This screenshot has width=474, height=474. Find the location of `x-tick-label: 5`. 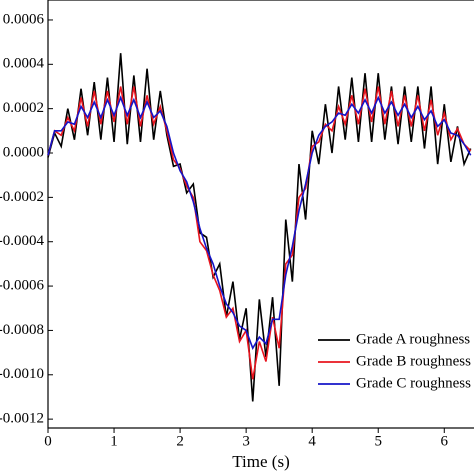

x-tick-label: 5 is located at coordinates (378, 441).